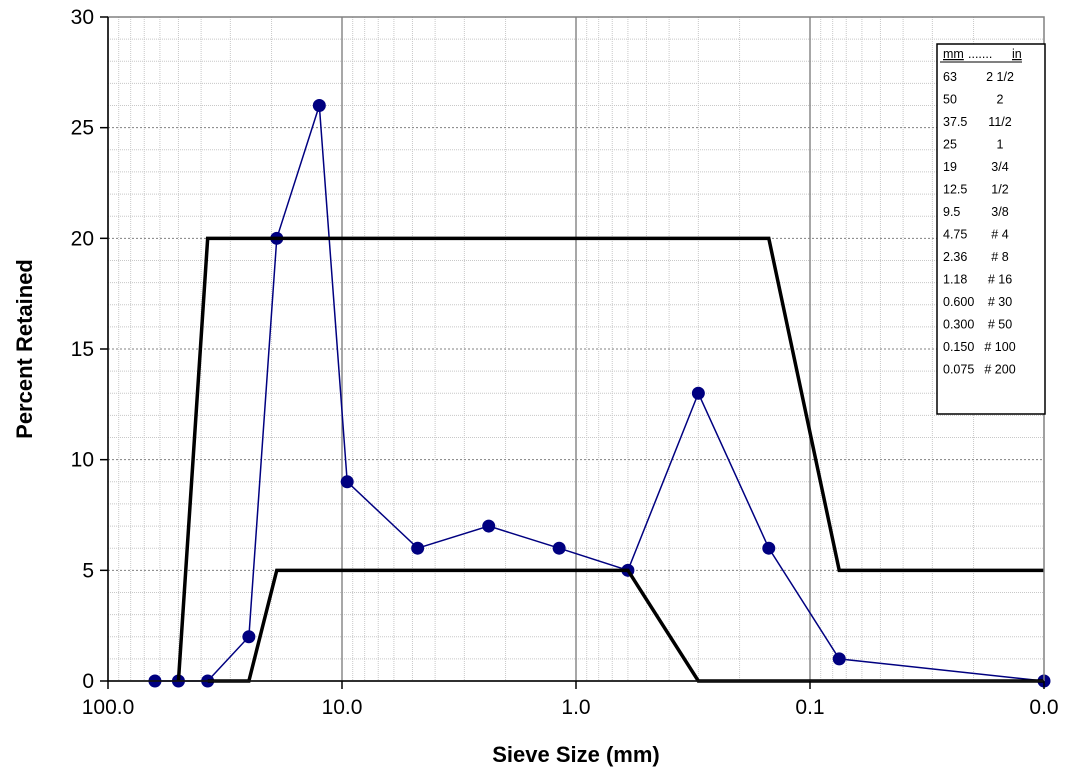 The image size is (1072, 774). I want to click on legend-row-in: # 4, so click(999, 235).